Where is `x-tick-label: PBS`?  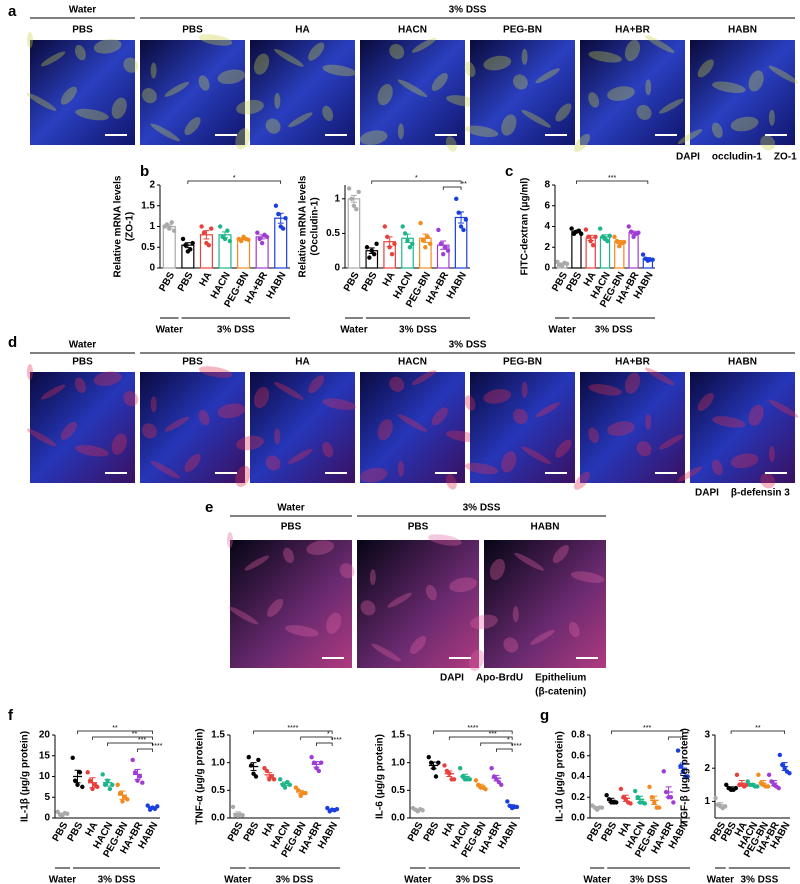 x-tick-label: PBS is located at coordinates (252, 832).